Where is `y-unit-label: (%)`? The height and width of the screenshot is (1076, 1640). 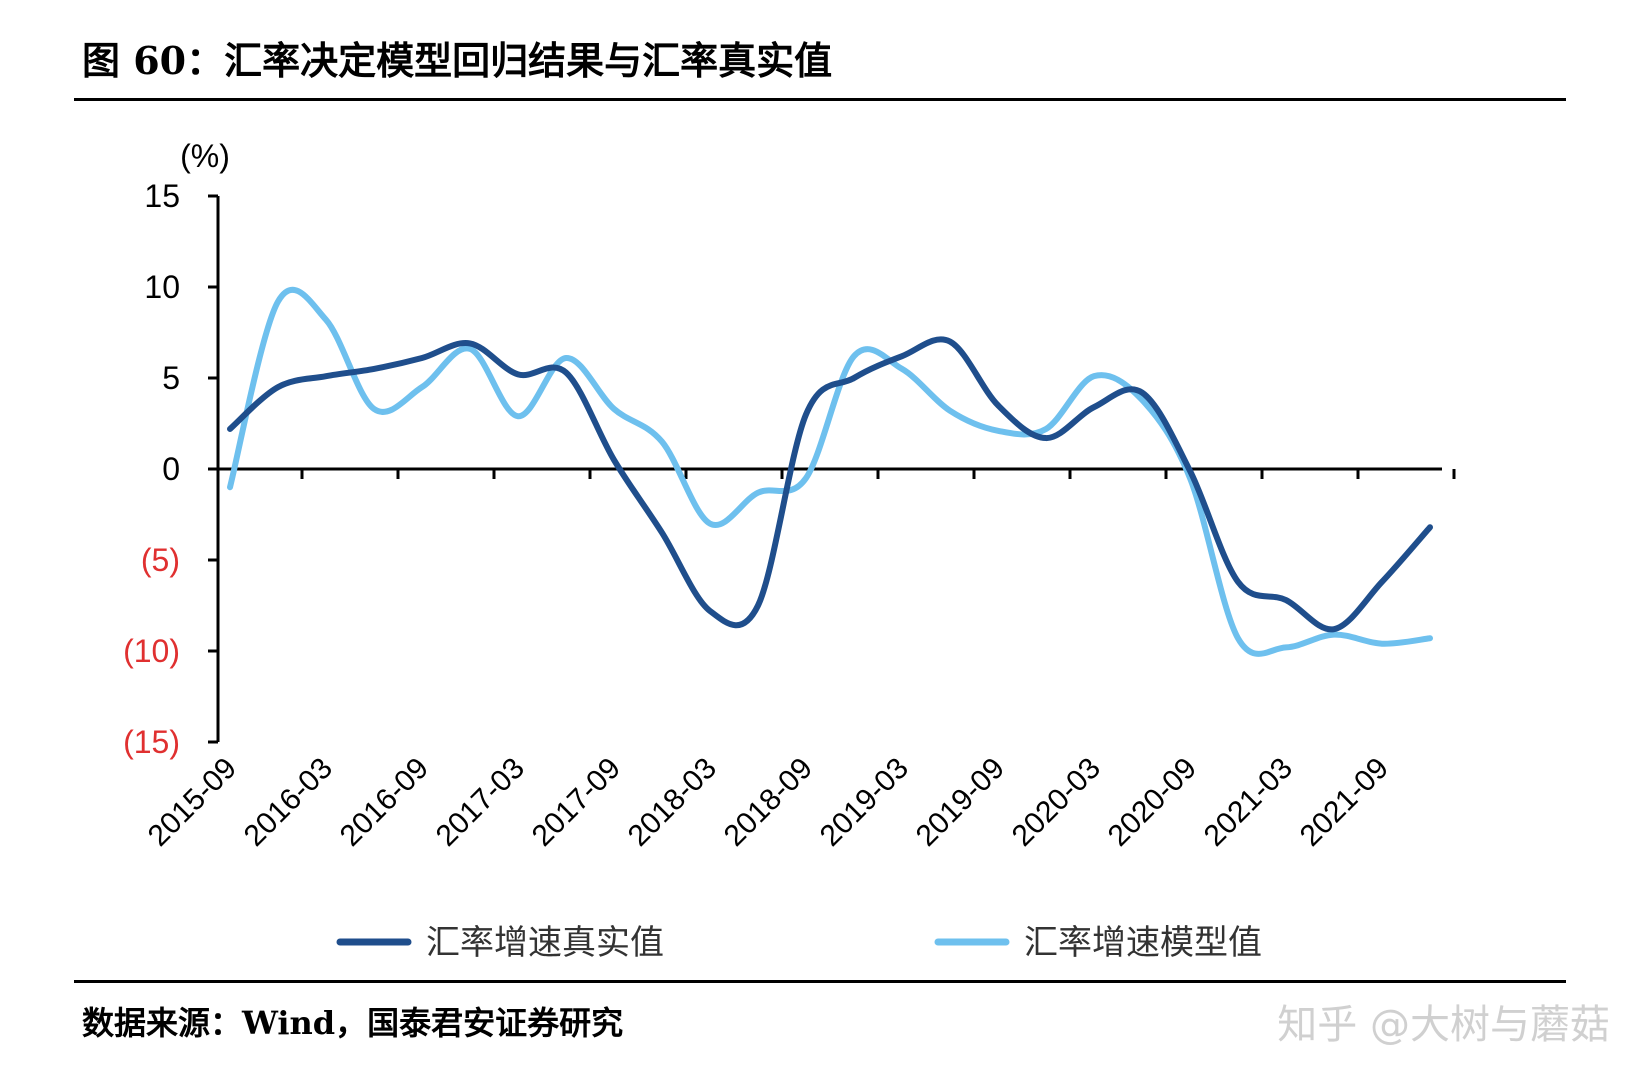 y-unit-label: (%) is located at coordinates (205, 156).